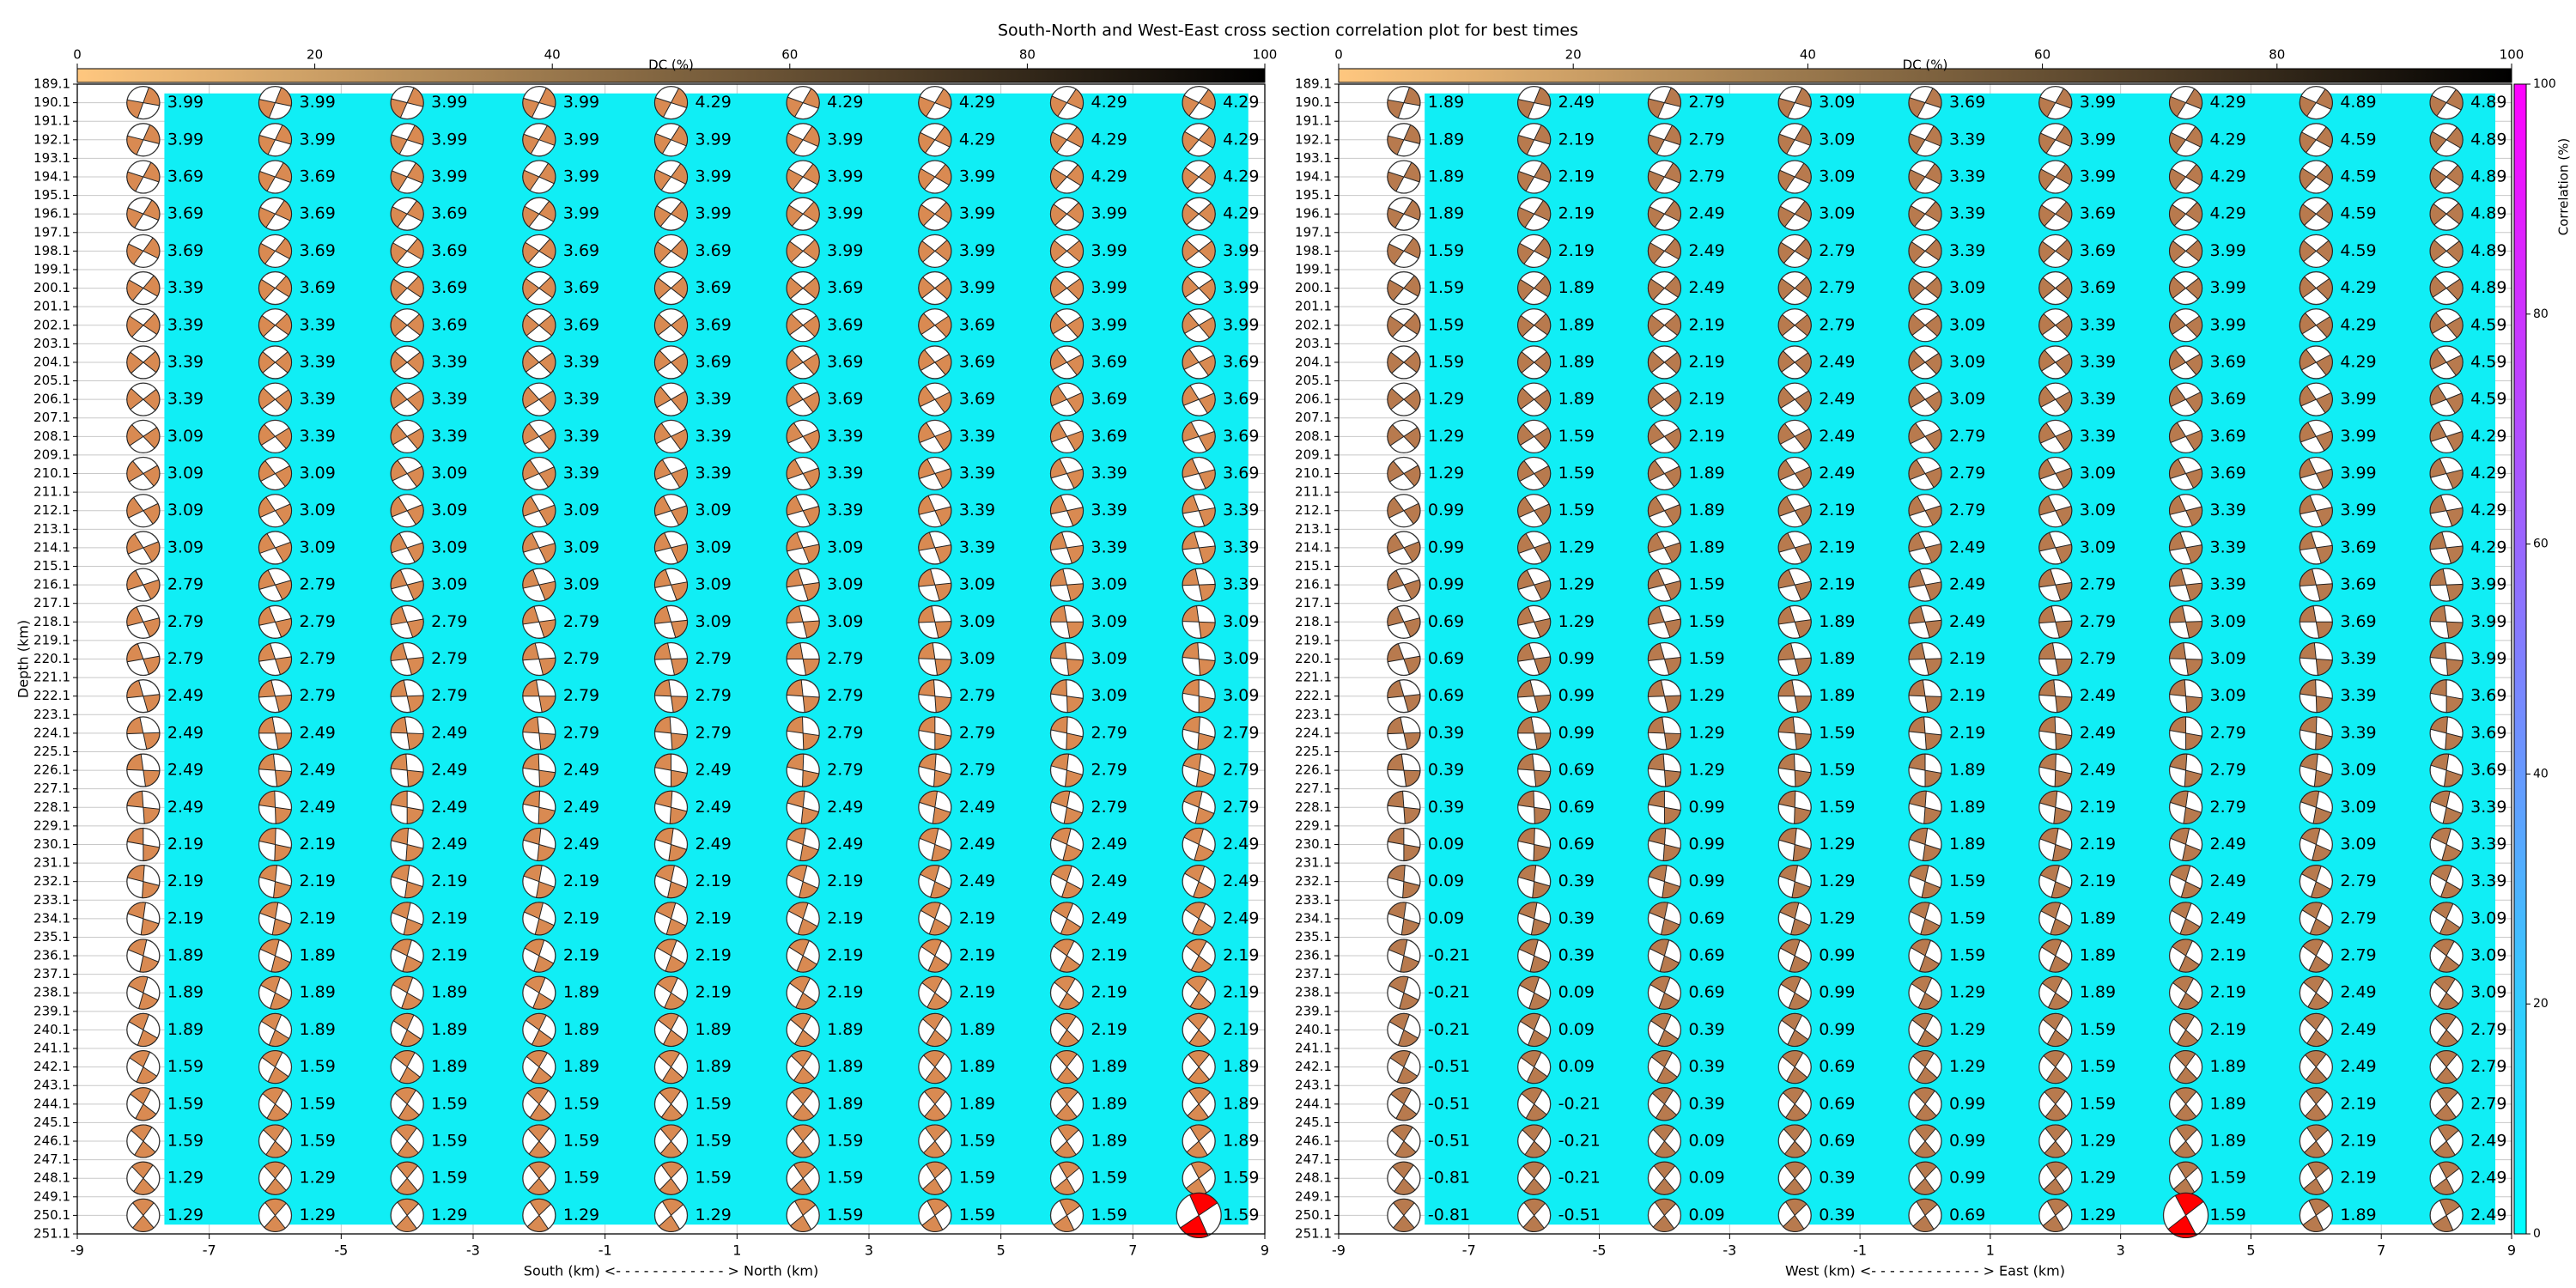  What do you see at coordinates (714, 361) in the screenshot?
I see `time-label: 3.69` at bounding box center [714, 361].